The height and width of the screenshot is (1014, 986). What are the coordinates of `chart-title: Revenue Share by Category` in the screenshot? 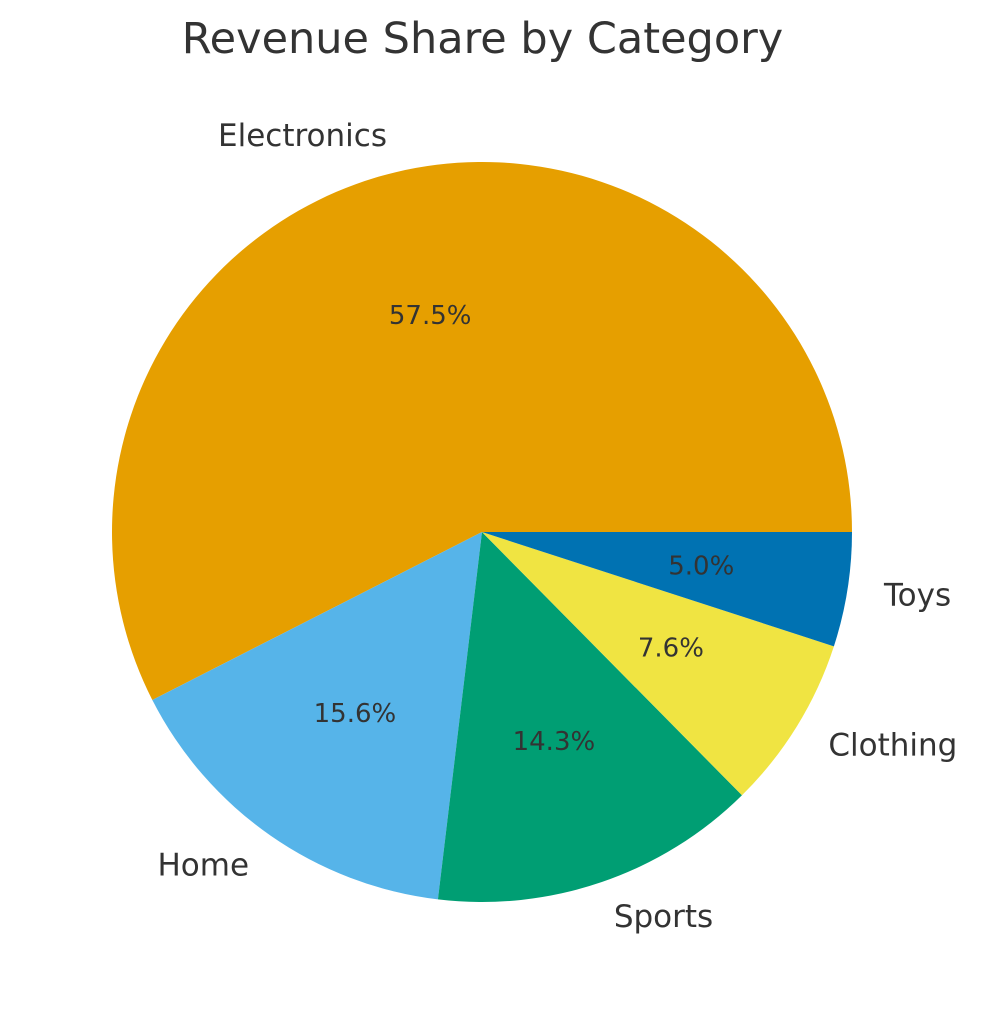 It's located at (482, 39).